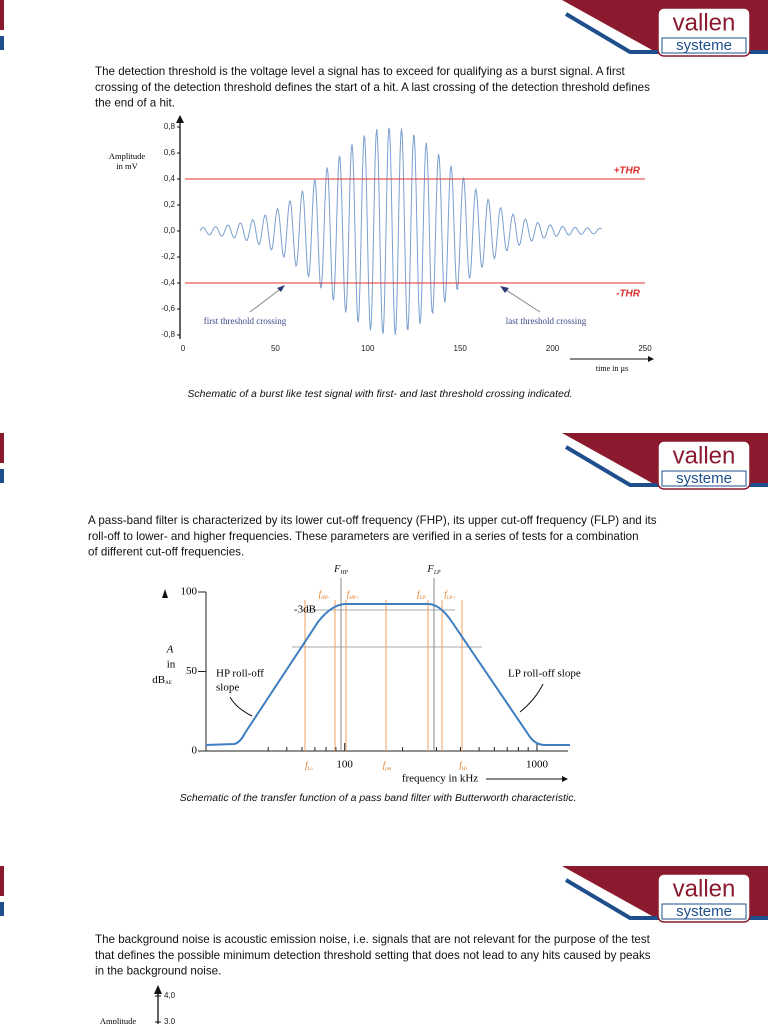 The width and height of the screenshot is (768, 1024). What do you see at coordinates (440, 779) in the screenshot?
I see `x-axis-label: frequency in kHz` at bounding box center [440, 779].